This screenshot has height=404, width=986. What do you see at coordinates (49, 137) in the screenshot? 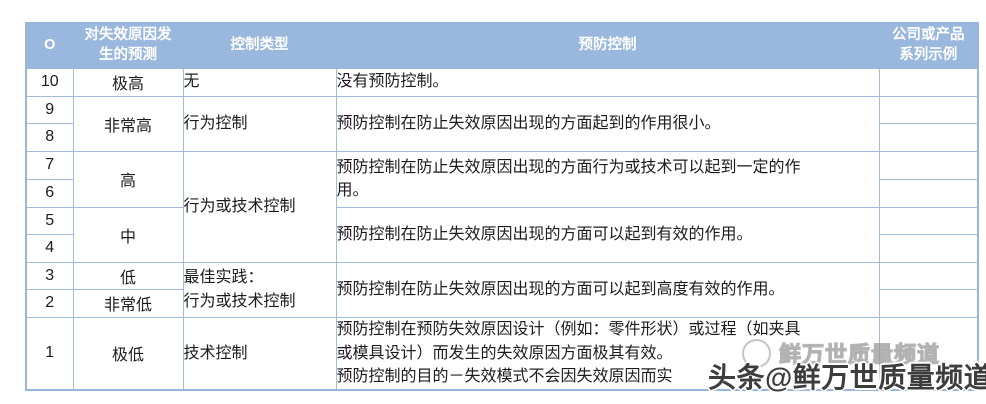
I see `o-cell: 8` at bounding box center [49, 137].